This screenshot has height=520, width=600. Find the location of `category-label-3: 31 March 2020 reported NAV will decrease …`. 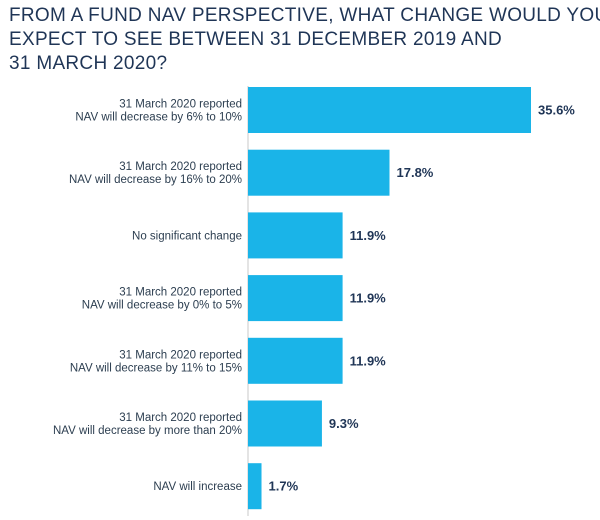

category-label-3: 31 March 2020 reported NAV will decrease … is located at coordinates (162, 299).